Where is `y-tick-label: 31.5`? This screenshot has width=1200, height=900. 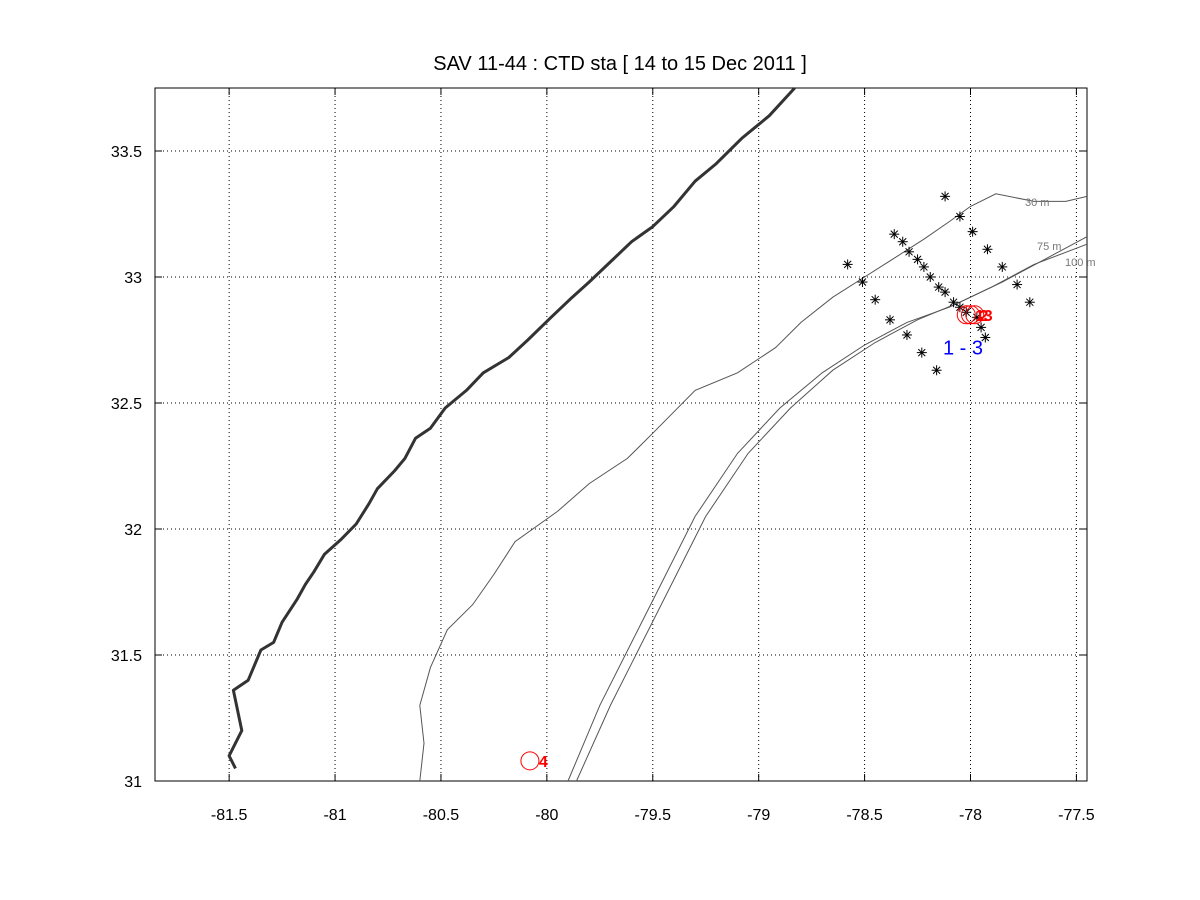
y-tick-label: 31.5 is located at coordinates (126, 656).